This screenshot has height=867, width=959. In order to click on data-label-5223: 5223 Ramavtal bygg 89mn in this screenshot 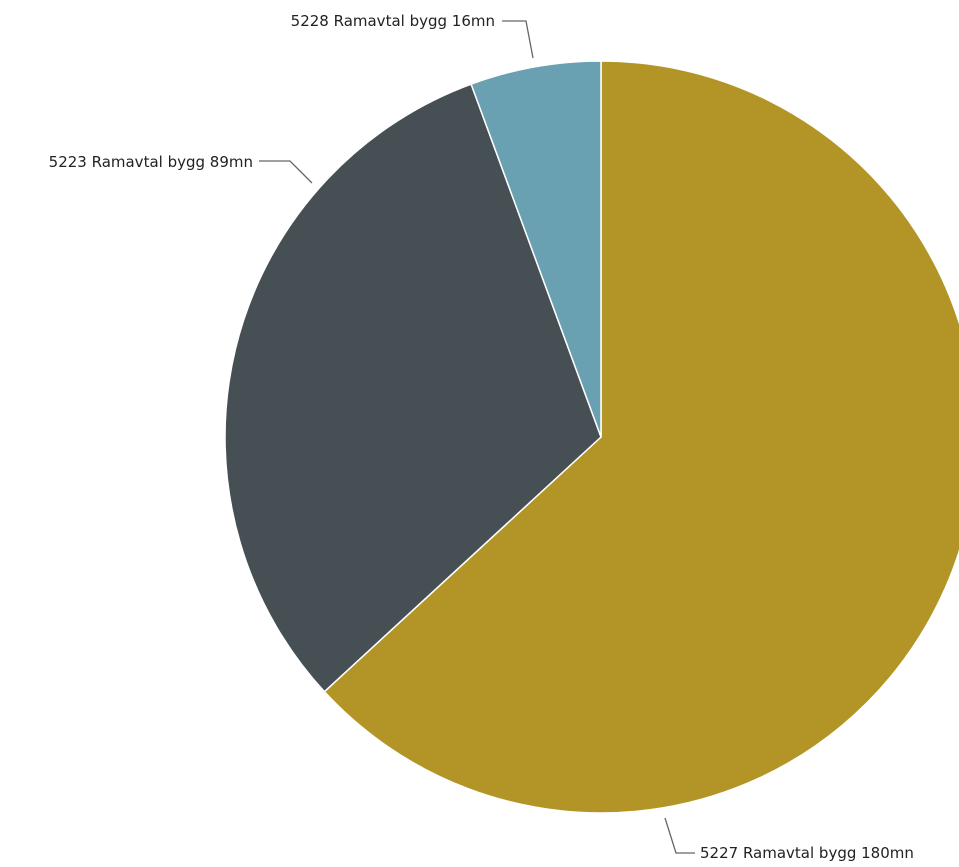, I will do `click(151, 162)`.